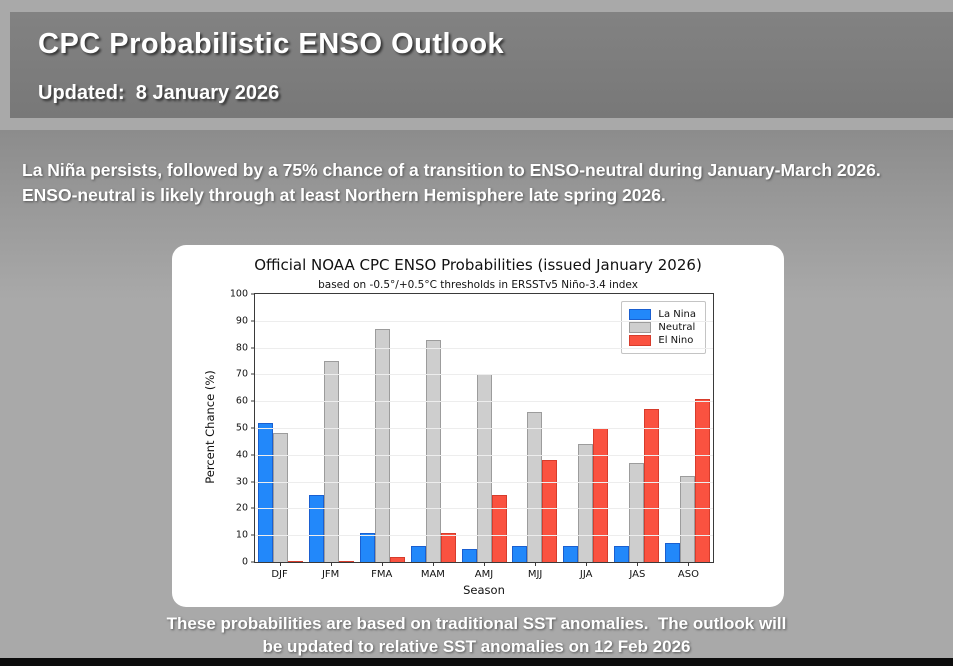 This screenshot has width=953, height=666. What do you see at coordinates (484, 468) in the screenshot?
I see `bar-neutral-amj` at bounding box center [484, 468].